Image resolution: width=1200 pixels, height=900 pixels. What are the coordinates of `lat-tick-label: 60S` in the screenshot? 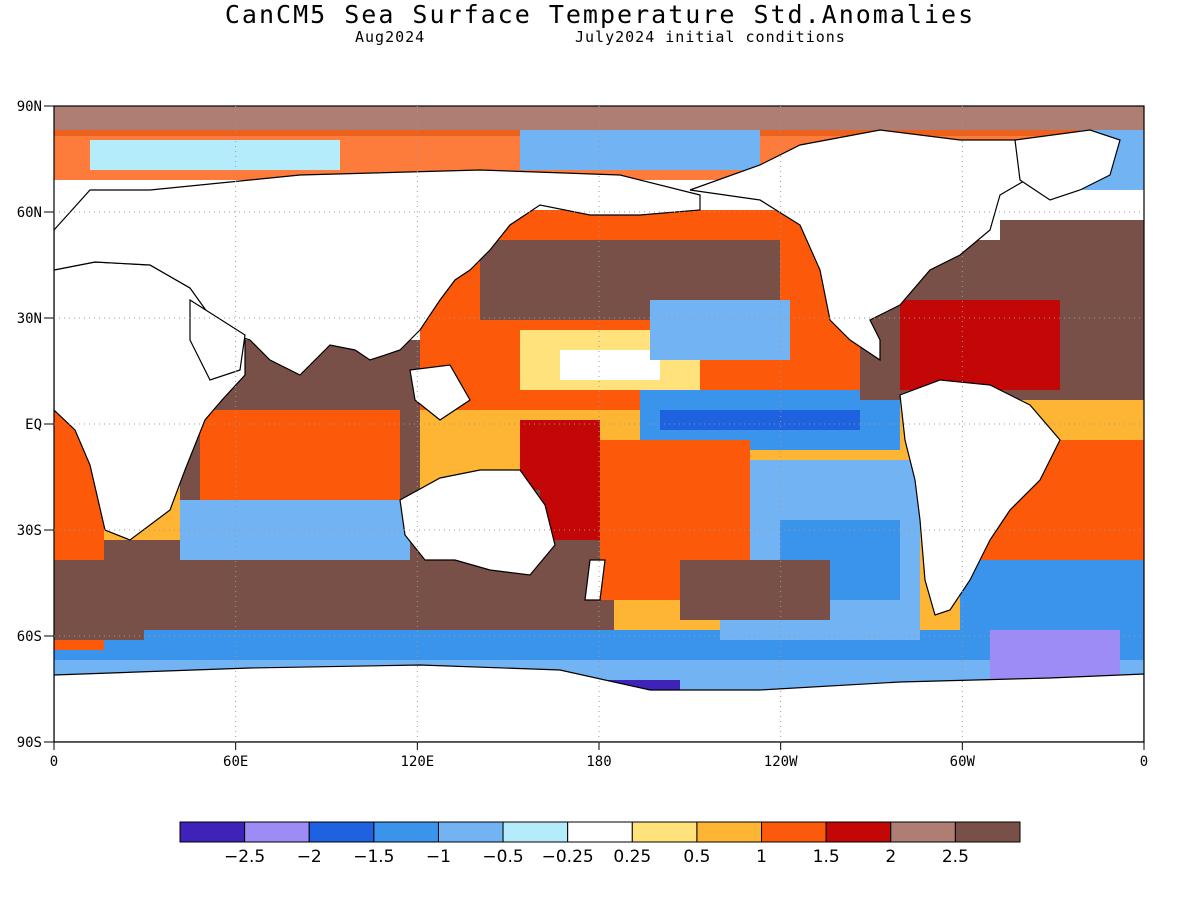 It's located at (29, 637).